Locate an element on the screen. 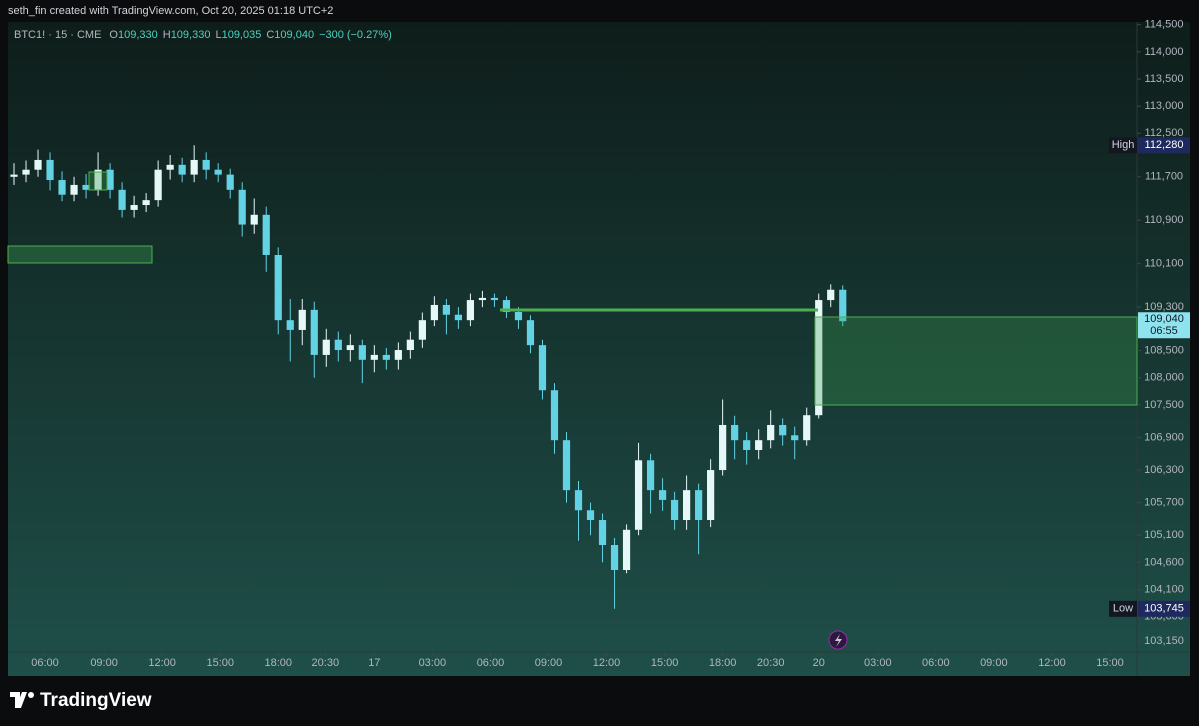 The height and width of the screenshot is (726, 1199). marker-name: High is located at coordinates (1123, 145).